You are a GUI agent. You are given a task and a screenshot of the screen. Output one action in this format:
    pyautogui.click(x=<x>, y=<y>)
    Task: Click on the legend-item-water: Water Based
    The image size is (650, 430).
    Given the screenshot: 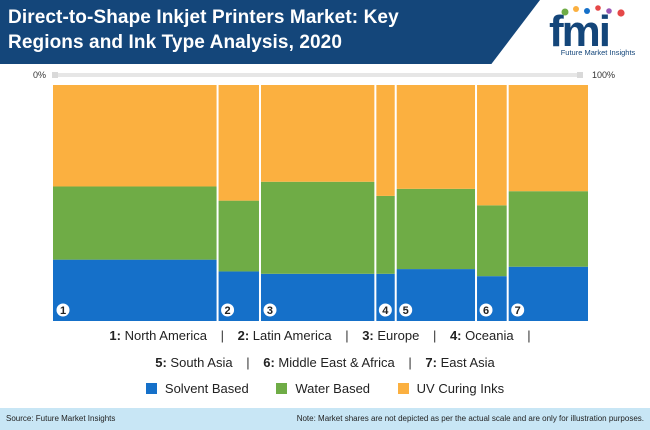 What is the action you would take?
    pyautogui.click(x=323, y=388)
    